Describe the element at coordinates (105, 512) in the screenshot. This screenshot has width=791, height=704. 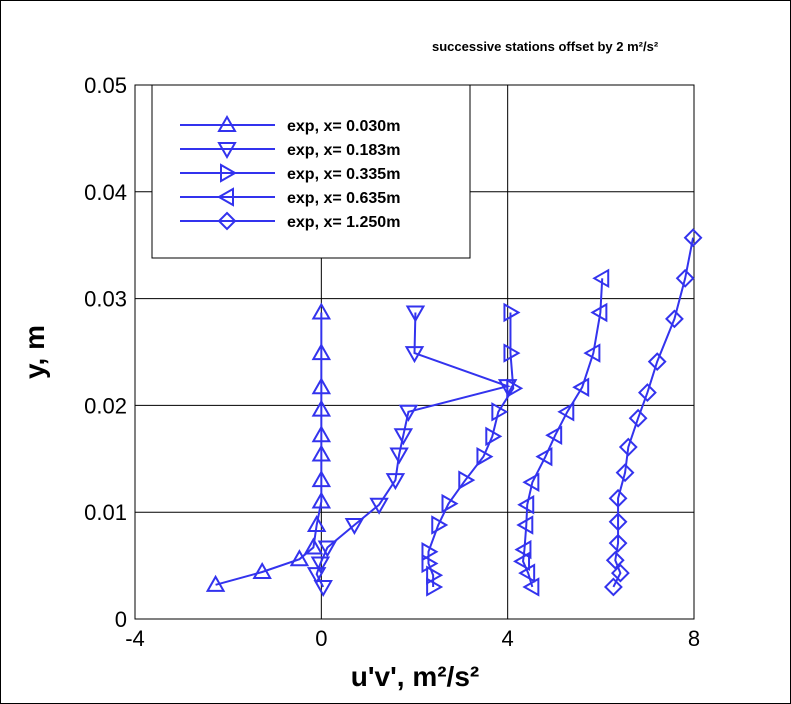
I see `y-tick-label: 0.01` at that location.